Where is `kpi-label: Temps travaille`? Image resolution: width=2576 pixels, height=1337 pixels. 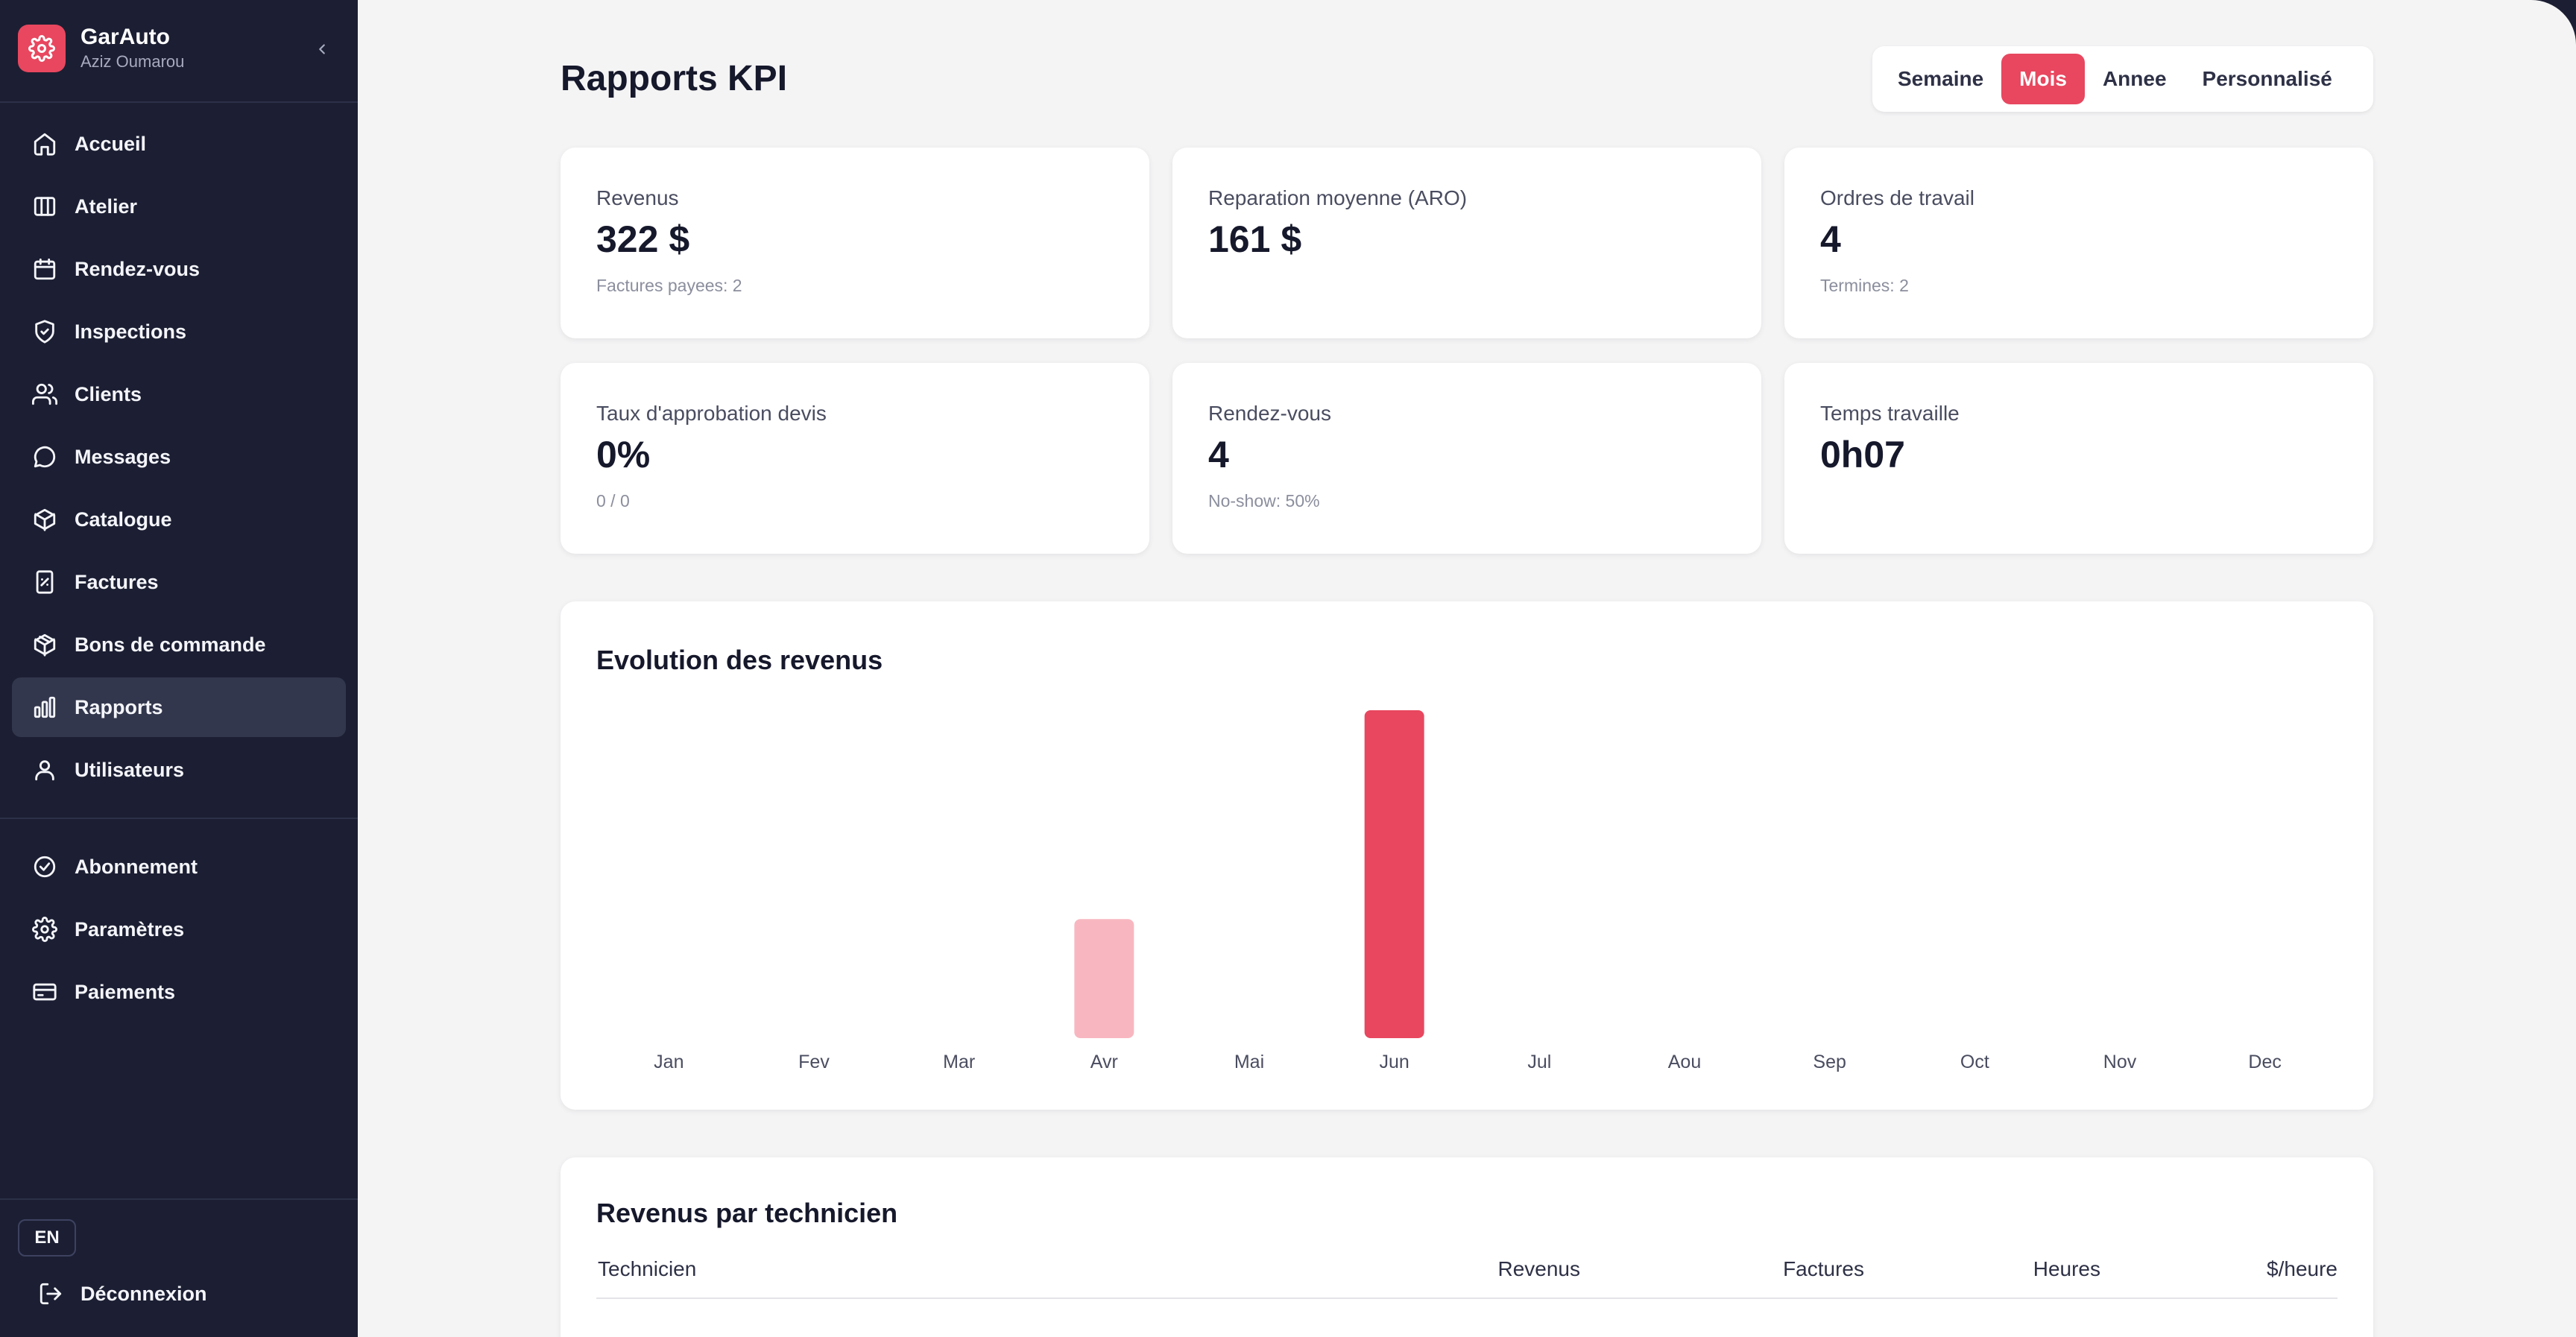
kpi-label: Temps travaille is located at coordinates (1890, 413).